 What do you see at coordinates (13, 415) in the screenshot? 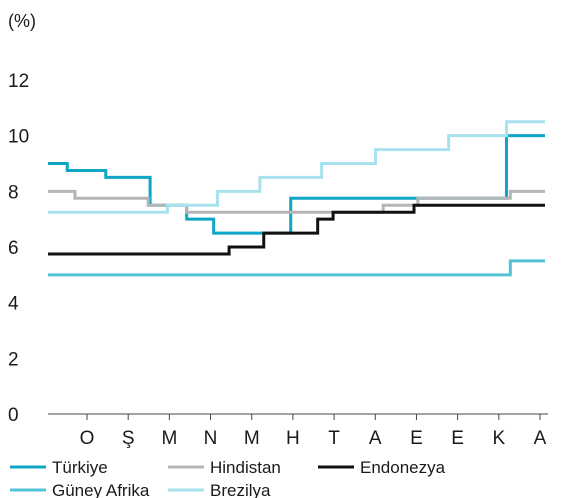
I see `y-tick-label: 0` at bounding box center [13, 415].